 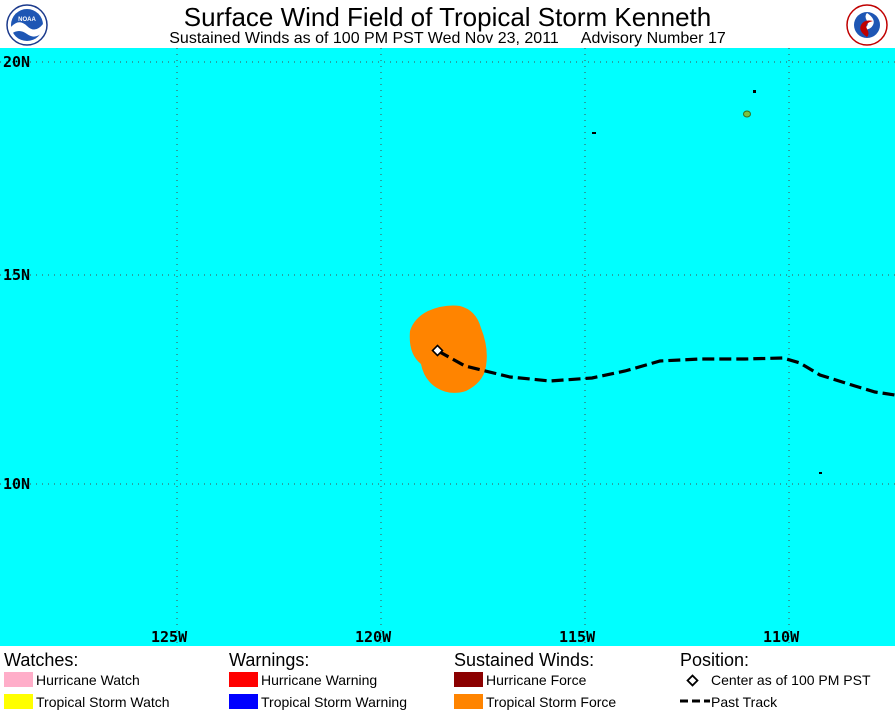 What do you see at coordinates (475, 637) in the screenshot?
I see `longitude-labels: 125W 120W 115W 110W` at bounding box center [475, 637].